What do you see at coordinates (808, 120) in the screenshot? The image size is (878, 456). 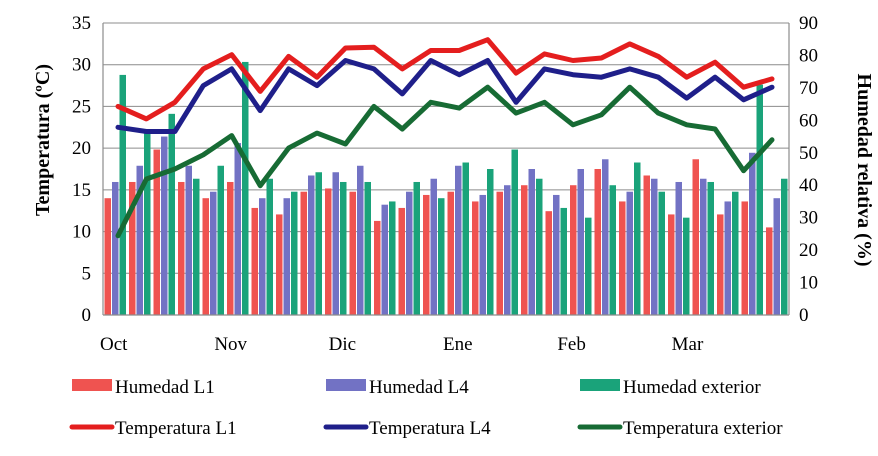 I see `right-tick-label: 60` at bounding box center [808, 120].